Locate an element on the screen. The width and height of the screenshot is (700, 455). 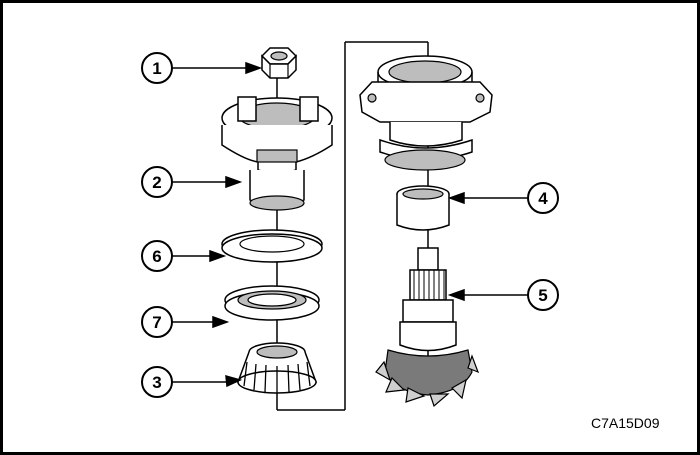
figure-code: C7A15D09 is located at coordinates (625, 423).